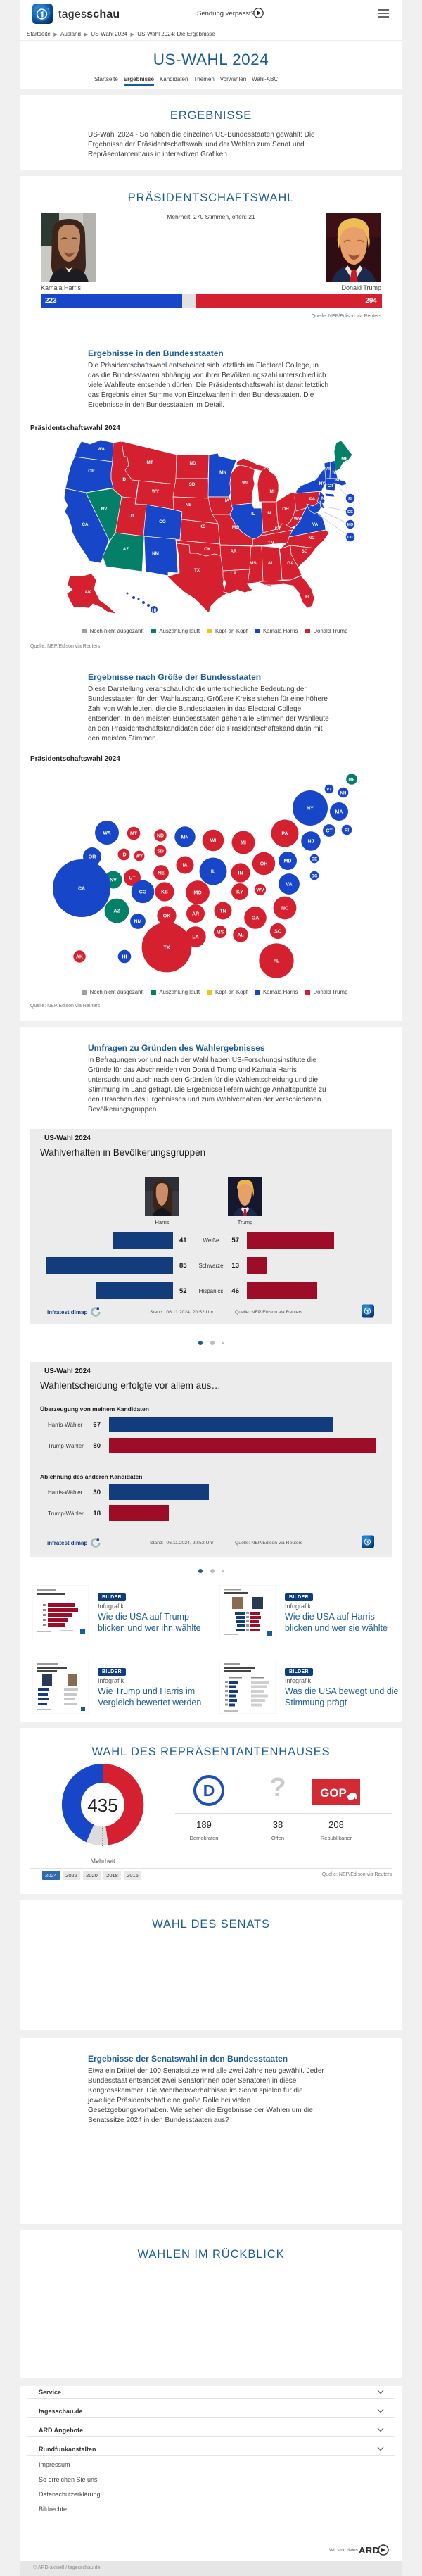 The width and height of the screenshot is (422, 2576). I want to click on svg-text: GOP, so click(333, 1793).